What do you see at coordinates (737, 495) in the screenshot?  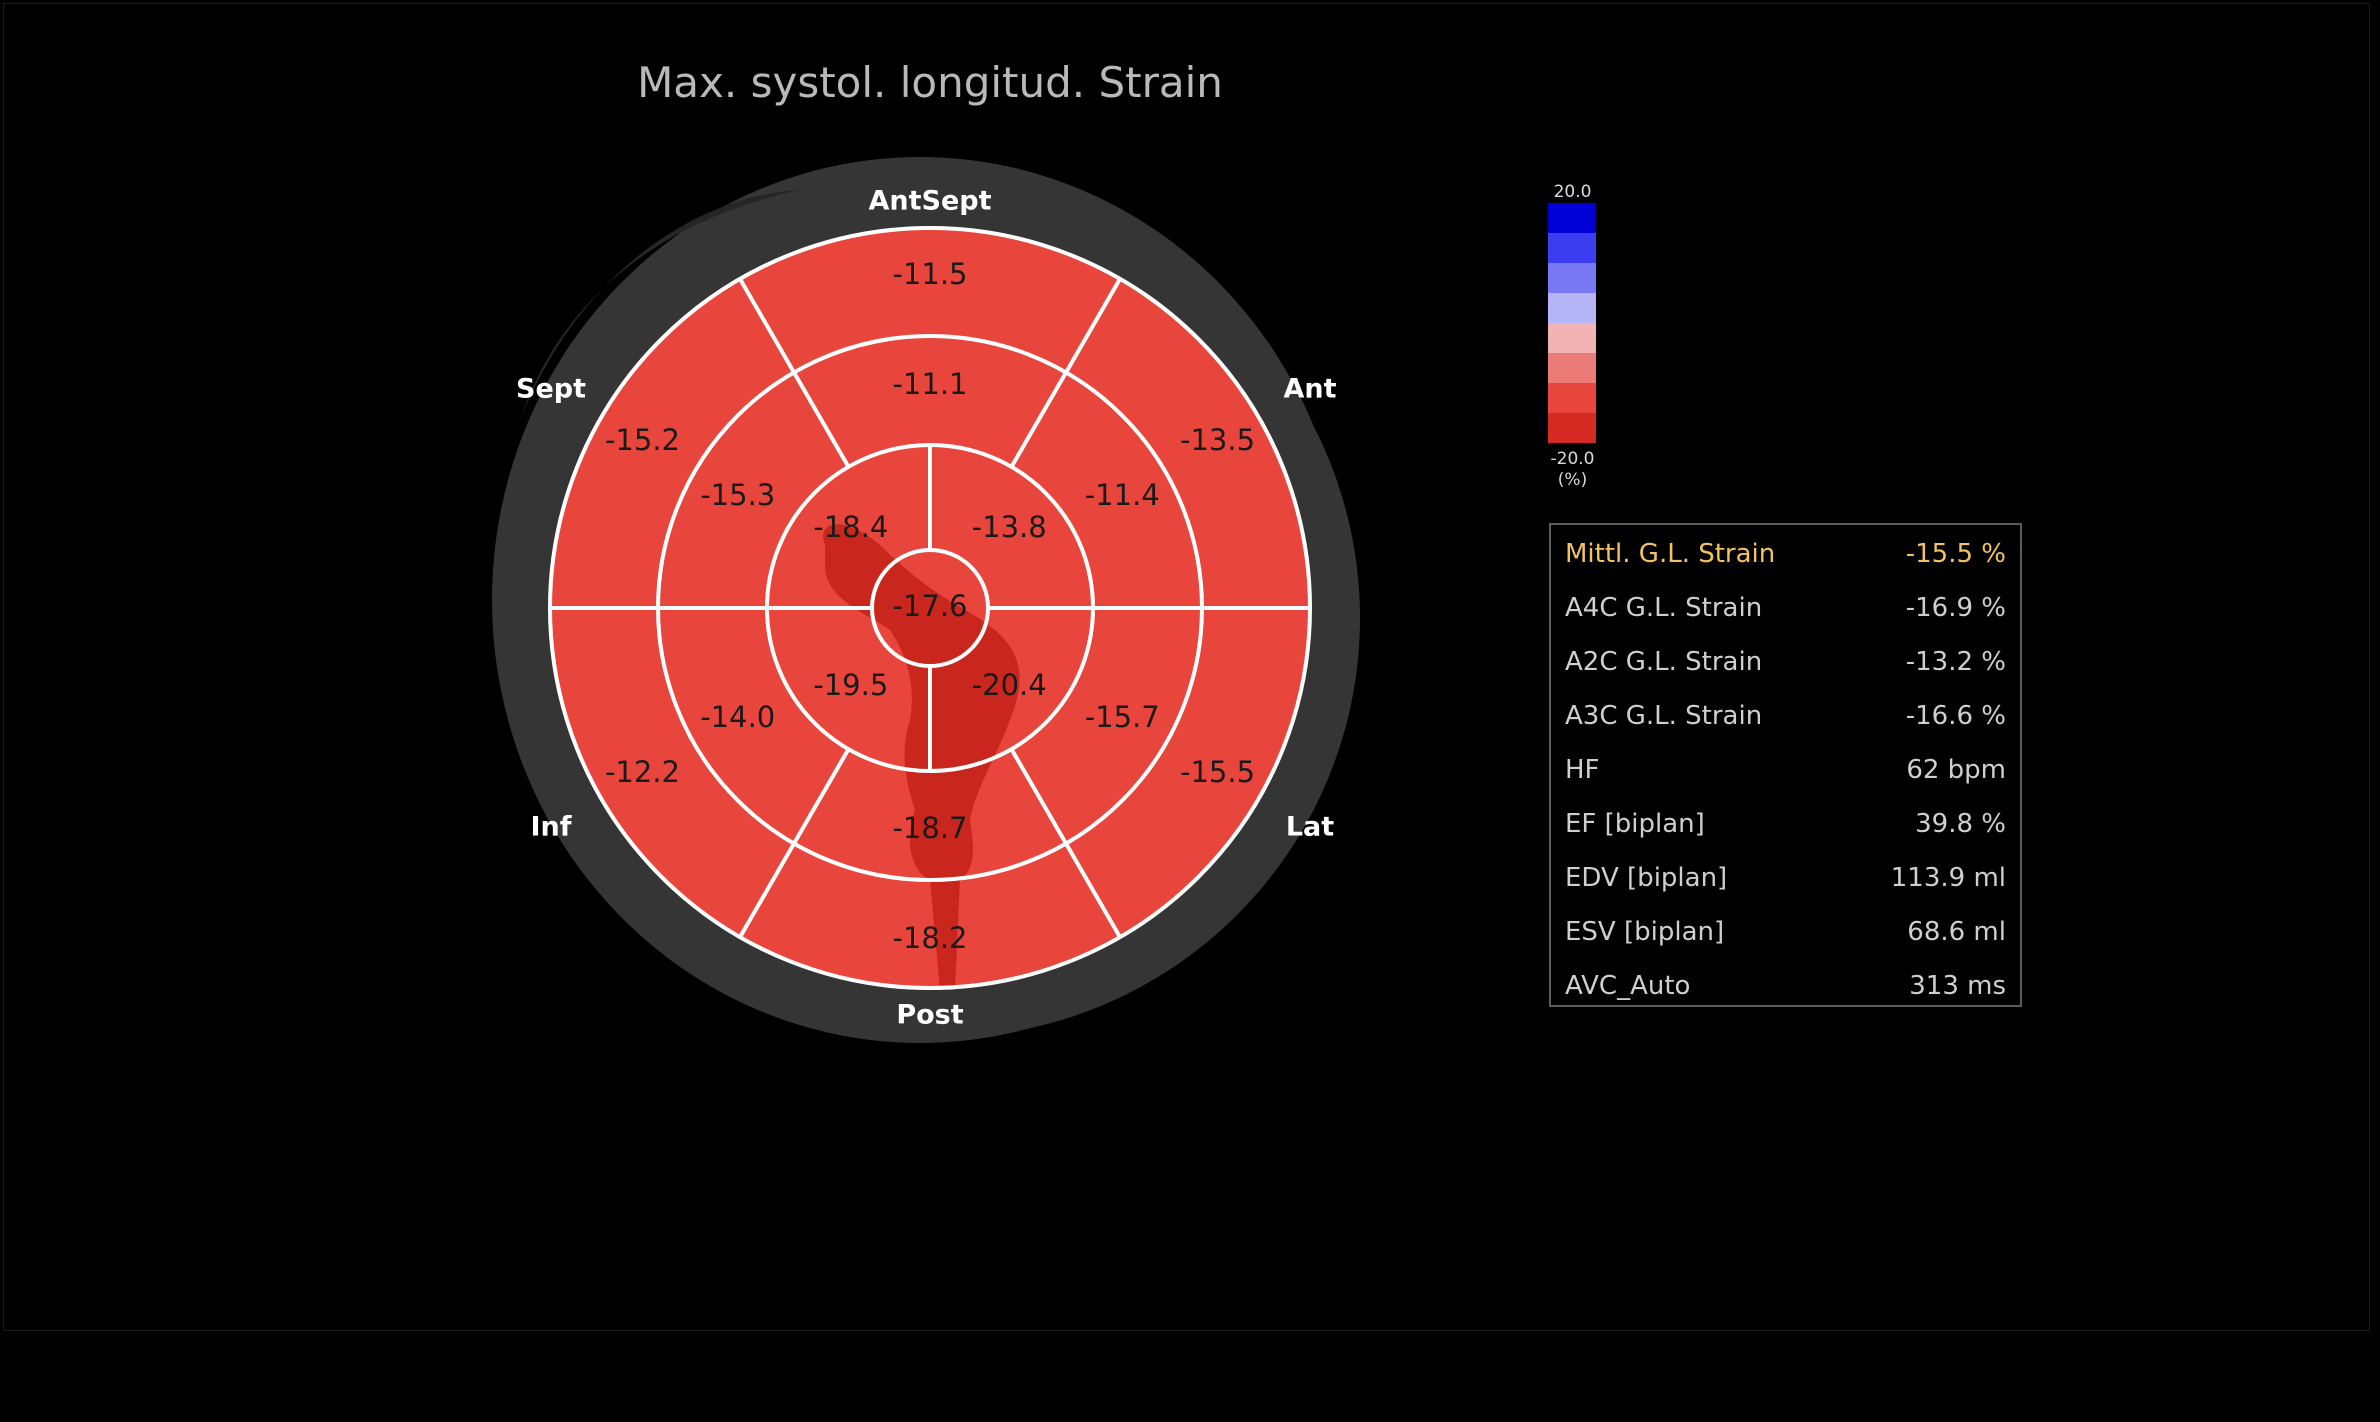 I see `mid-value-sept: -15.3` at bounding box center [737, 495].